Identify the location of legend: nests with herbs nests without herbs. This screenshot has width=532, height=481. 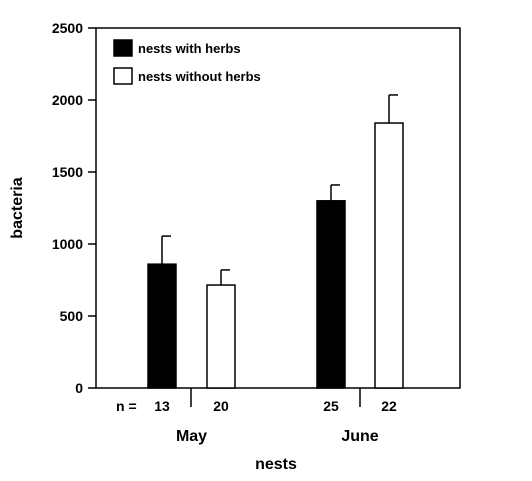
(187, 62).